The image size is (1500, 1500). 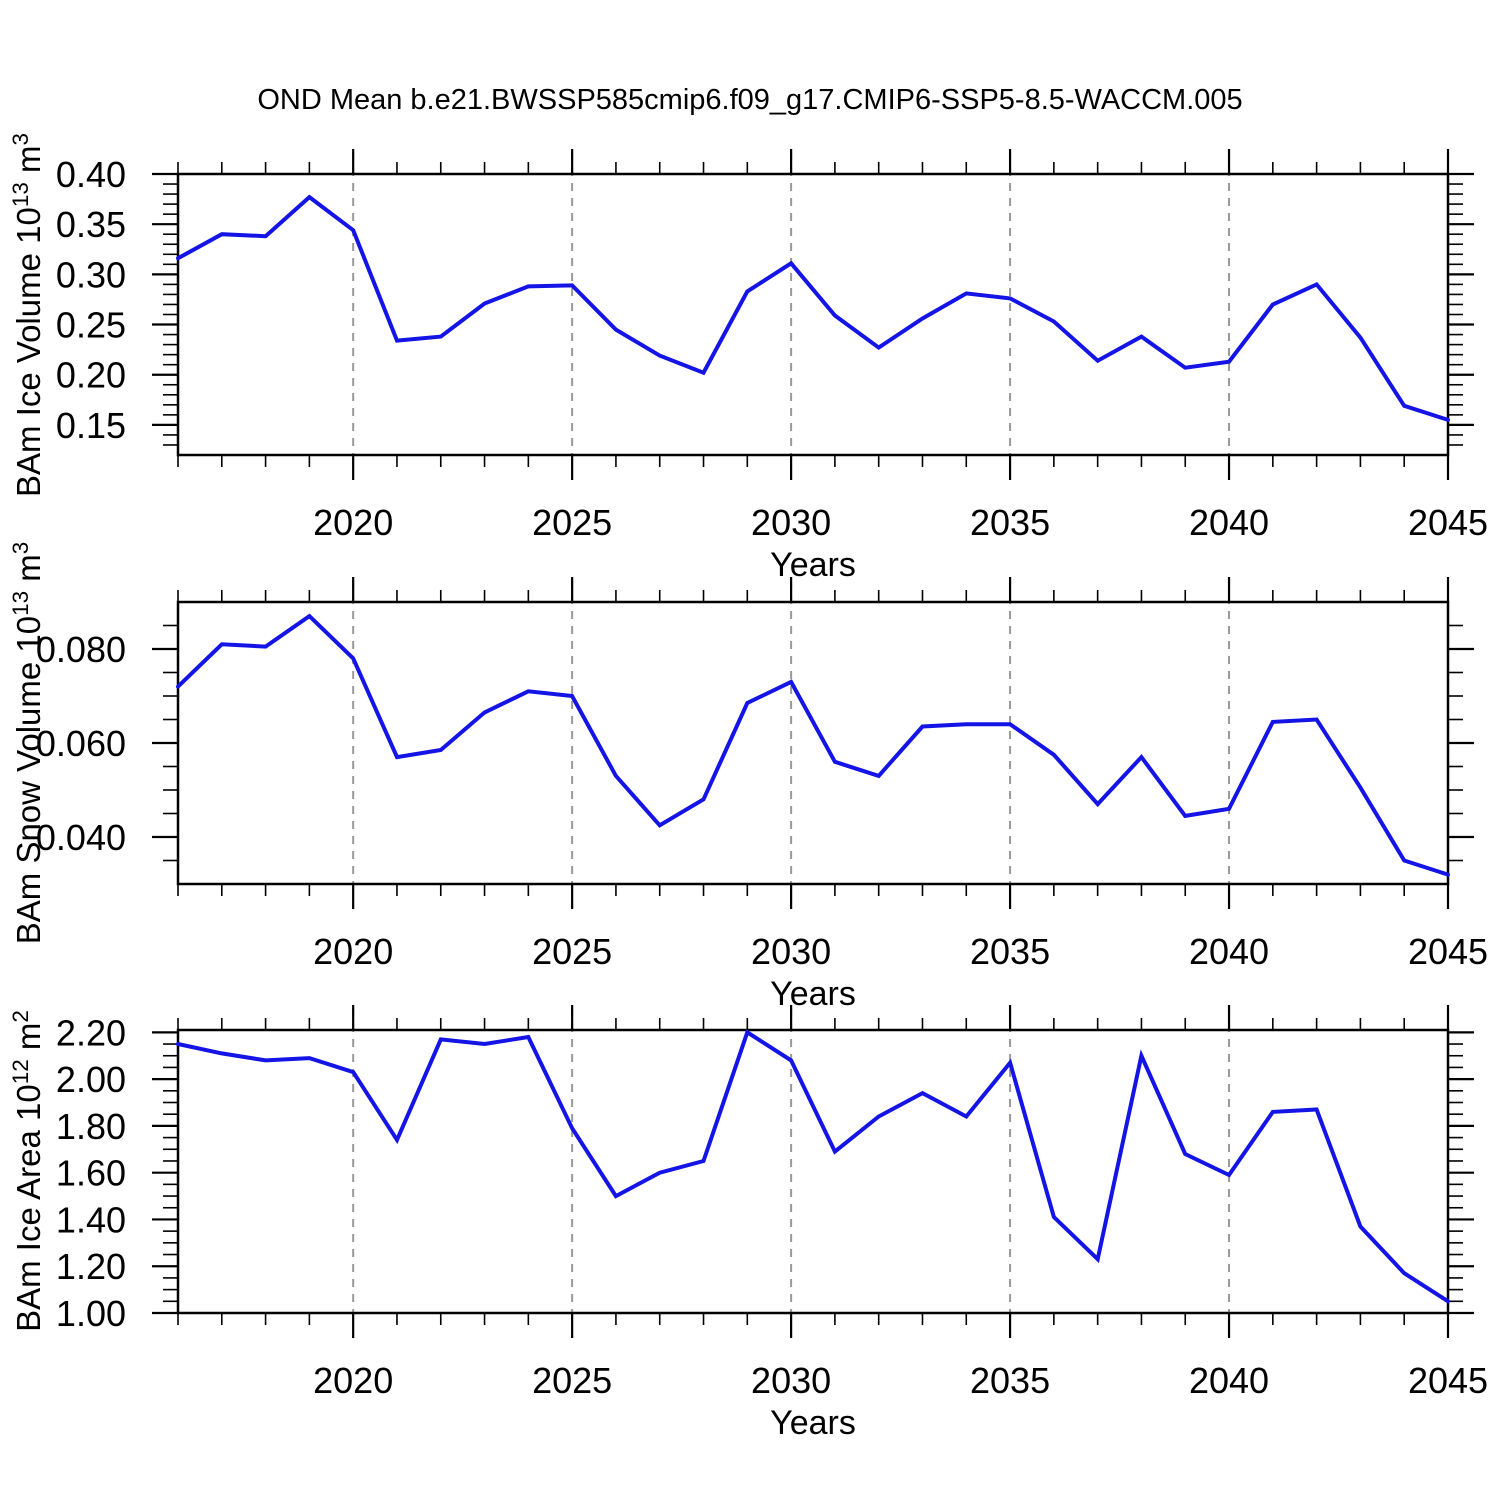 What do you see at coordinates (81, 743) in the screenshot?
I see `y-tick-label: 0.060` at bounding box center [81, 743].